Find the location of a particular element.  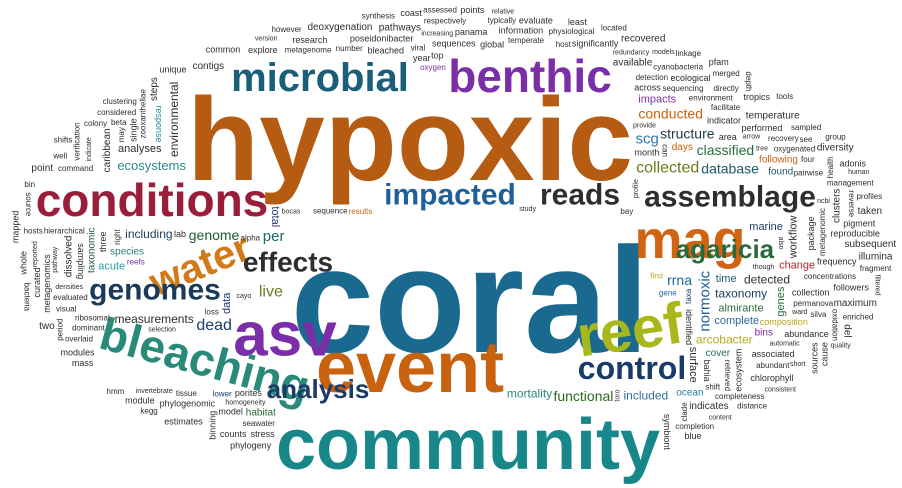

word-four: four is located at coordinates (808, 159).